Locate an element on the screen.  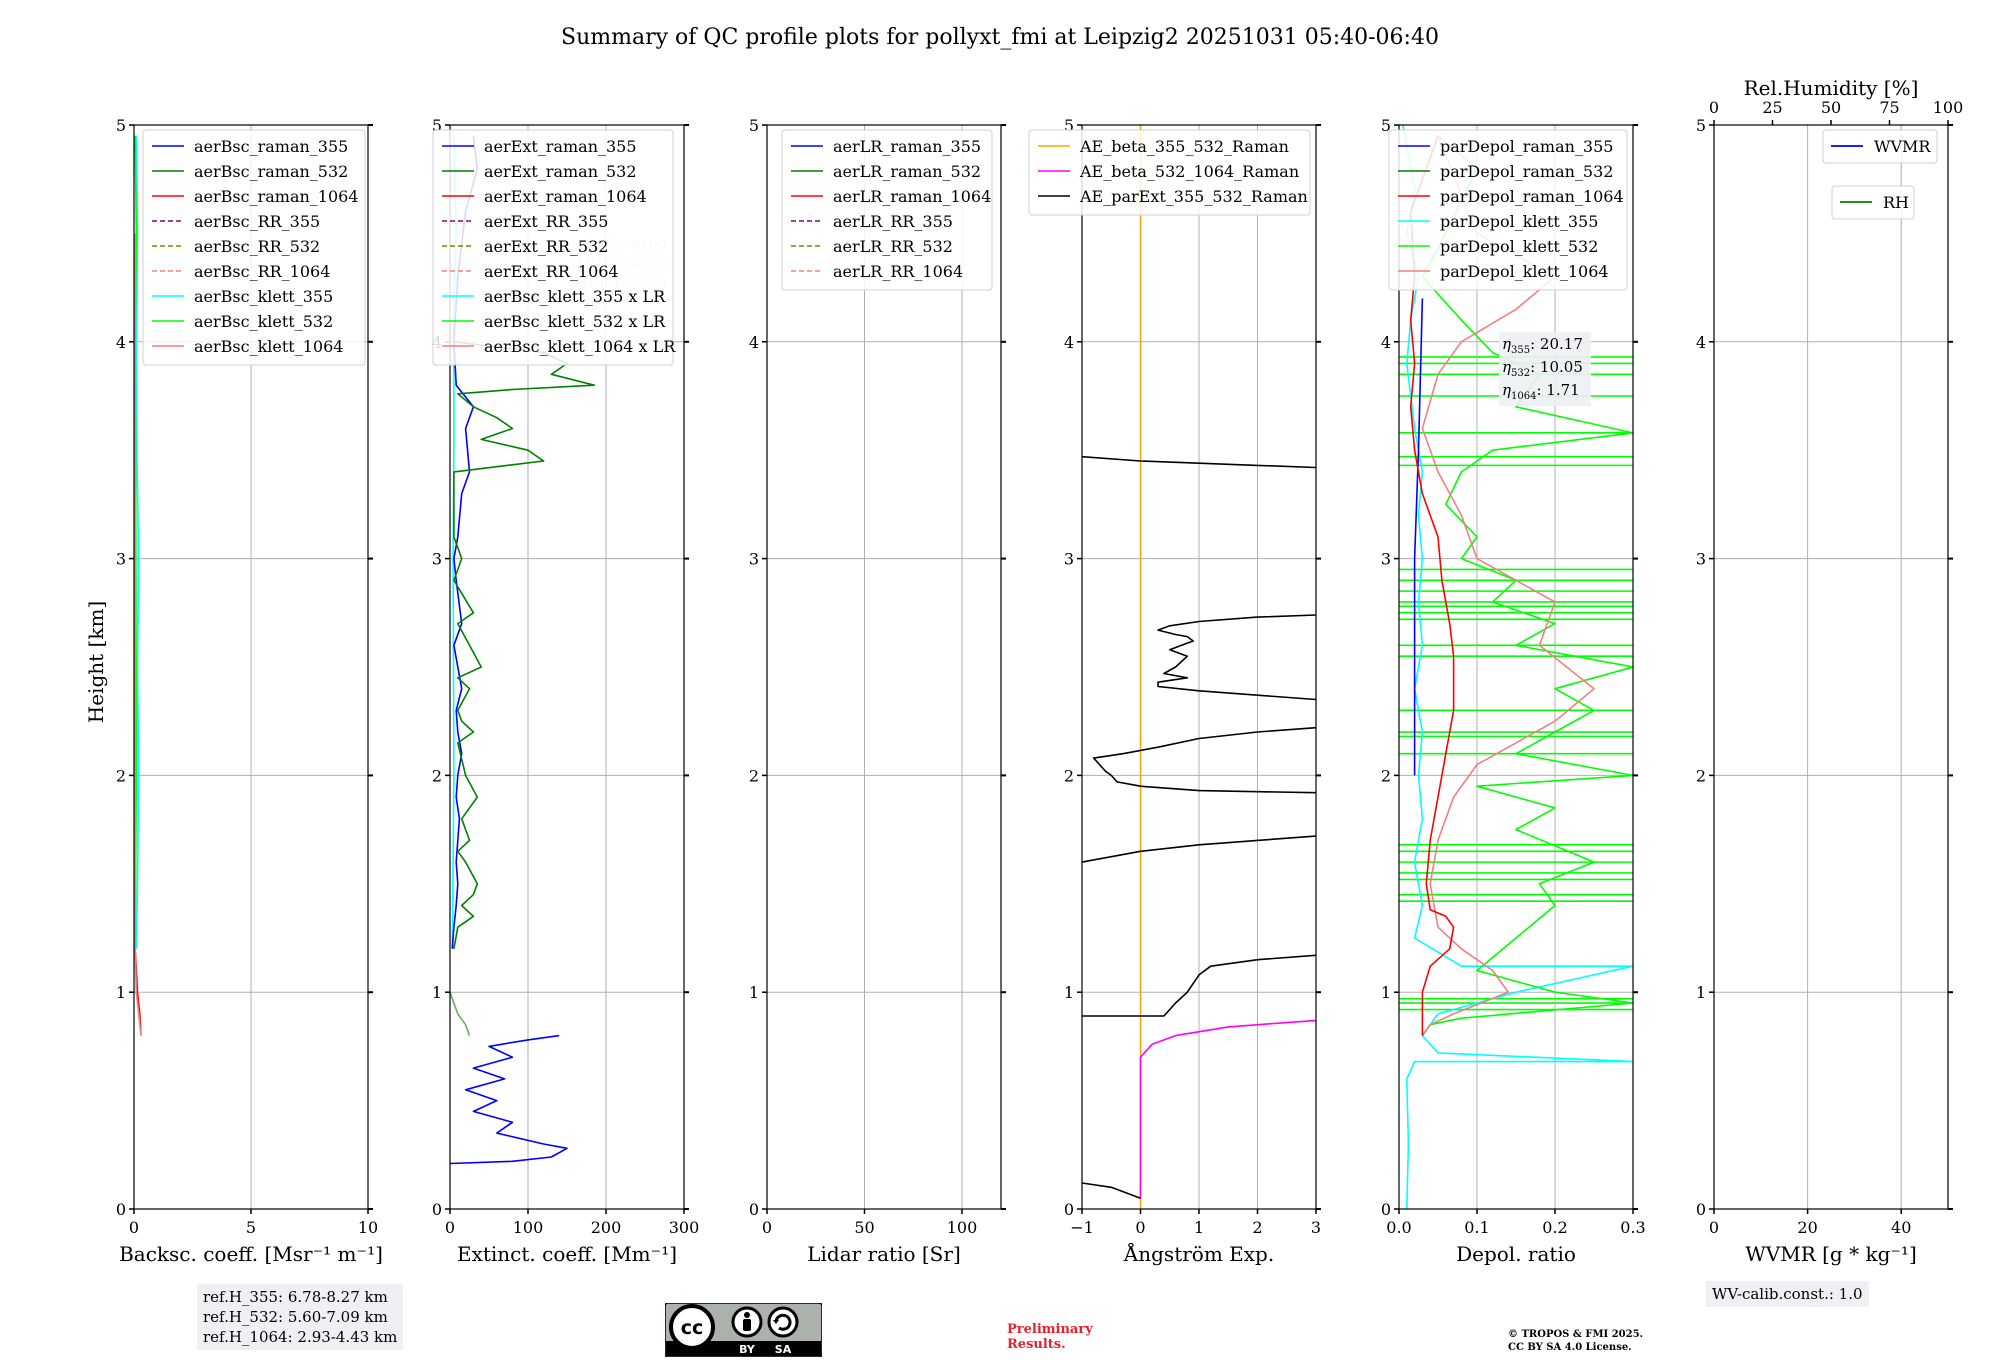
legend-label: aerBsc_raman_532 is located at coordinates (271, 171).